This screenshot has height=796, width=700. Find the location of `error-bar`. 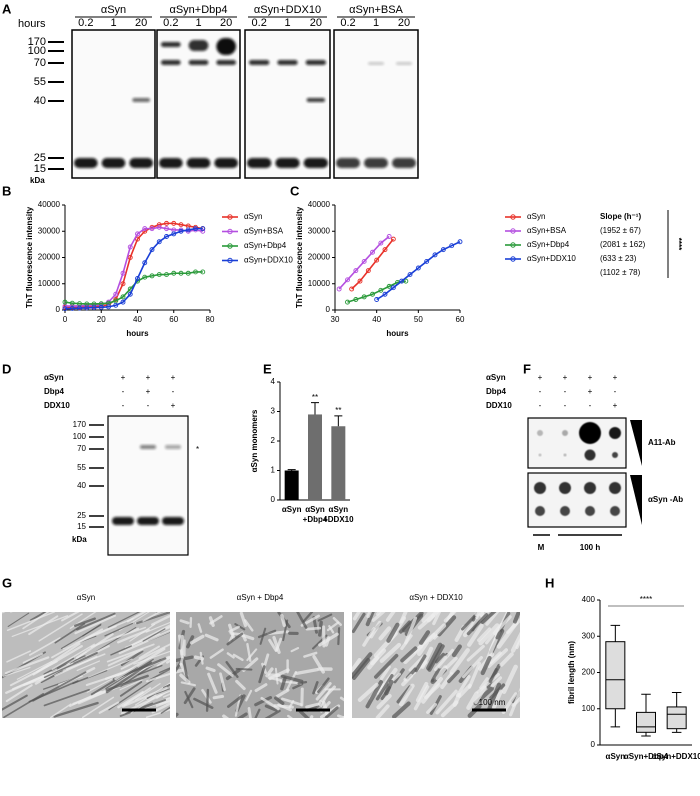

error-bar is located at coordinates (291, 470).